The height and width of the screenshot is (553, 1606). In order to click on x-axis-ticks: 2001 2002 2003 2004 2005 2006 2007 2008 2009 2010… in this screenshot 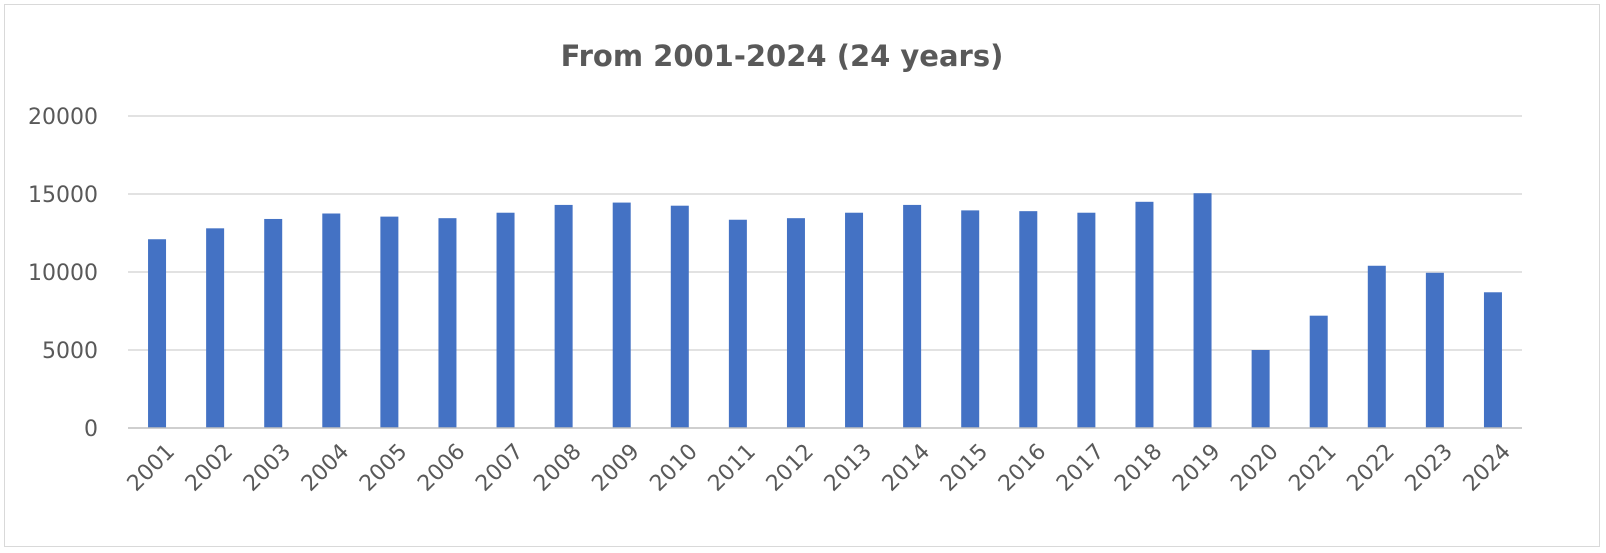, I will do `click(819, 467)`.